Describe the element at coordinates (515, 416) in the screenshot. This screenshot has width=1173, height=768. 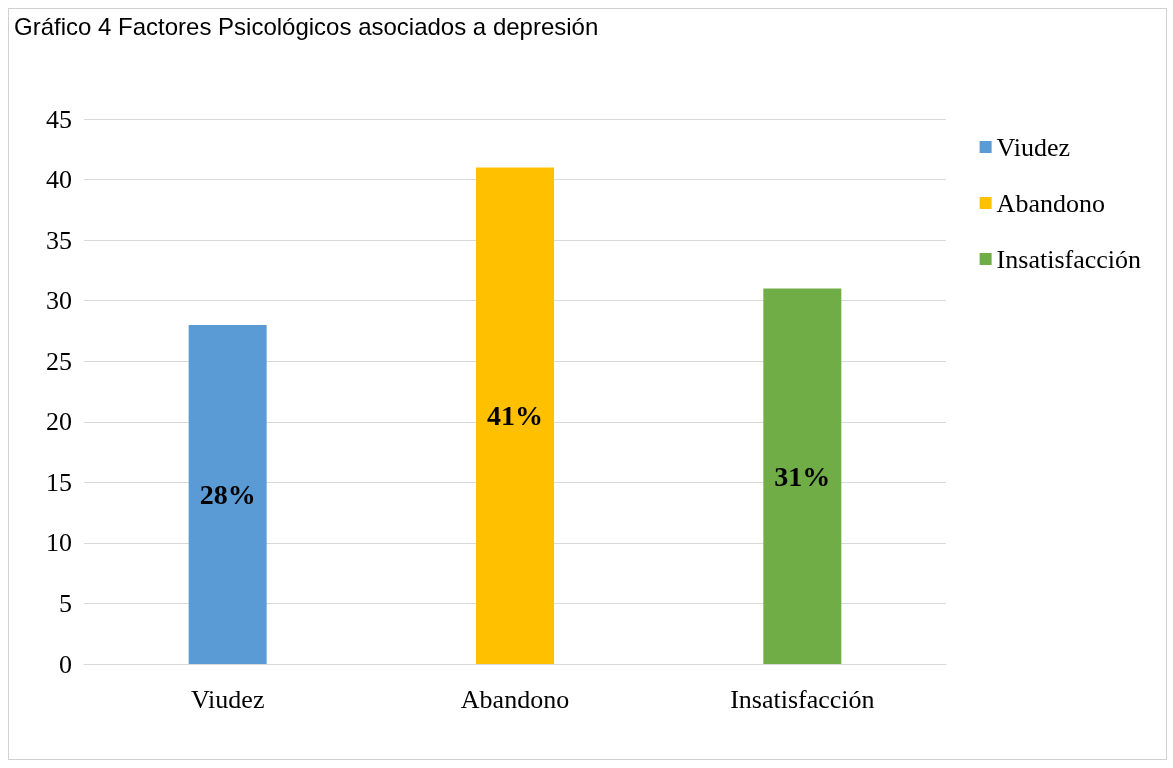
I see `data-label: 41%` at that location.